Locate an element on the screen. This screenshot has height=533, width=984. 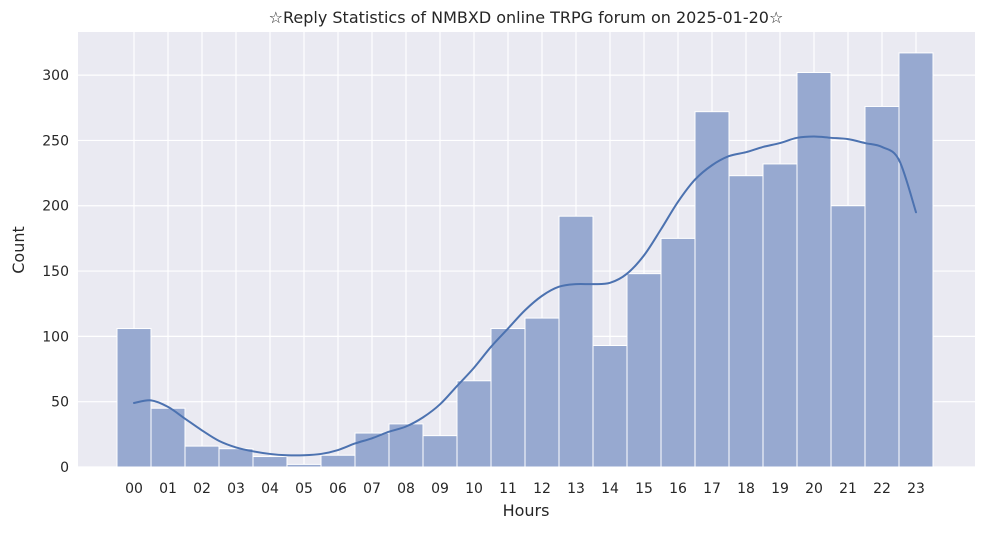
x-tick-label: 03 is located at coordinates (236, 489).